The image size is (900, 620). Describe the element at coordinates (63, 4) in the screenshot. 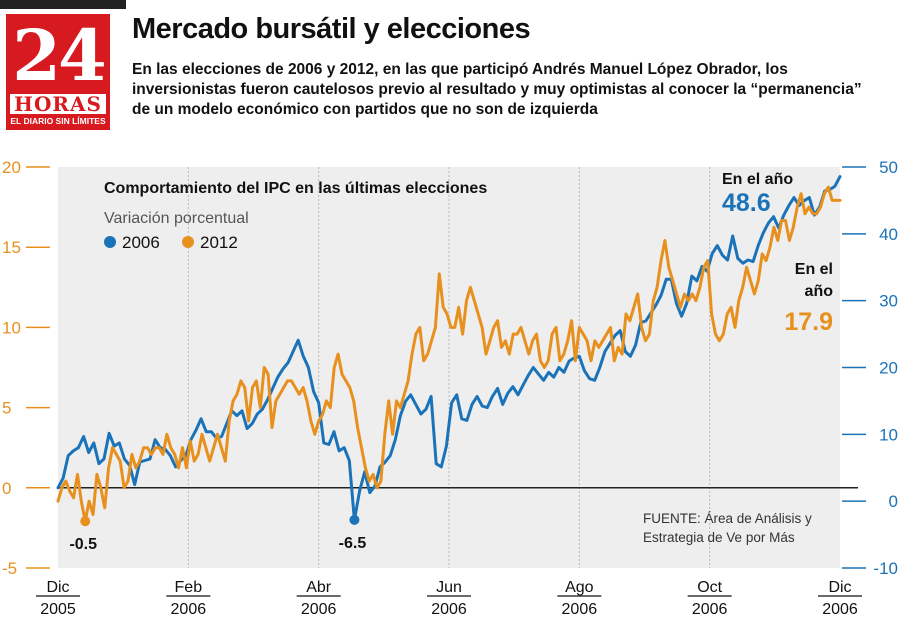

I see `top-bar` at that location.